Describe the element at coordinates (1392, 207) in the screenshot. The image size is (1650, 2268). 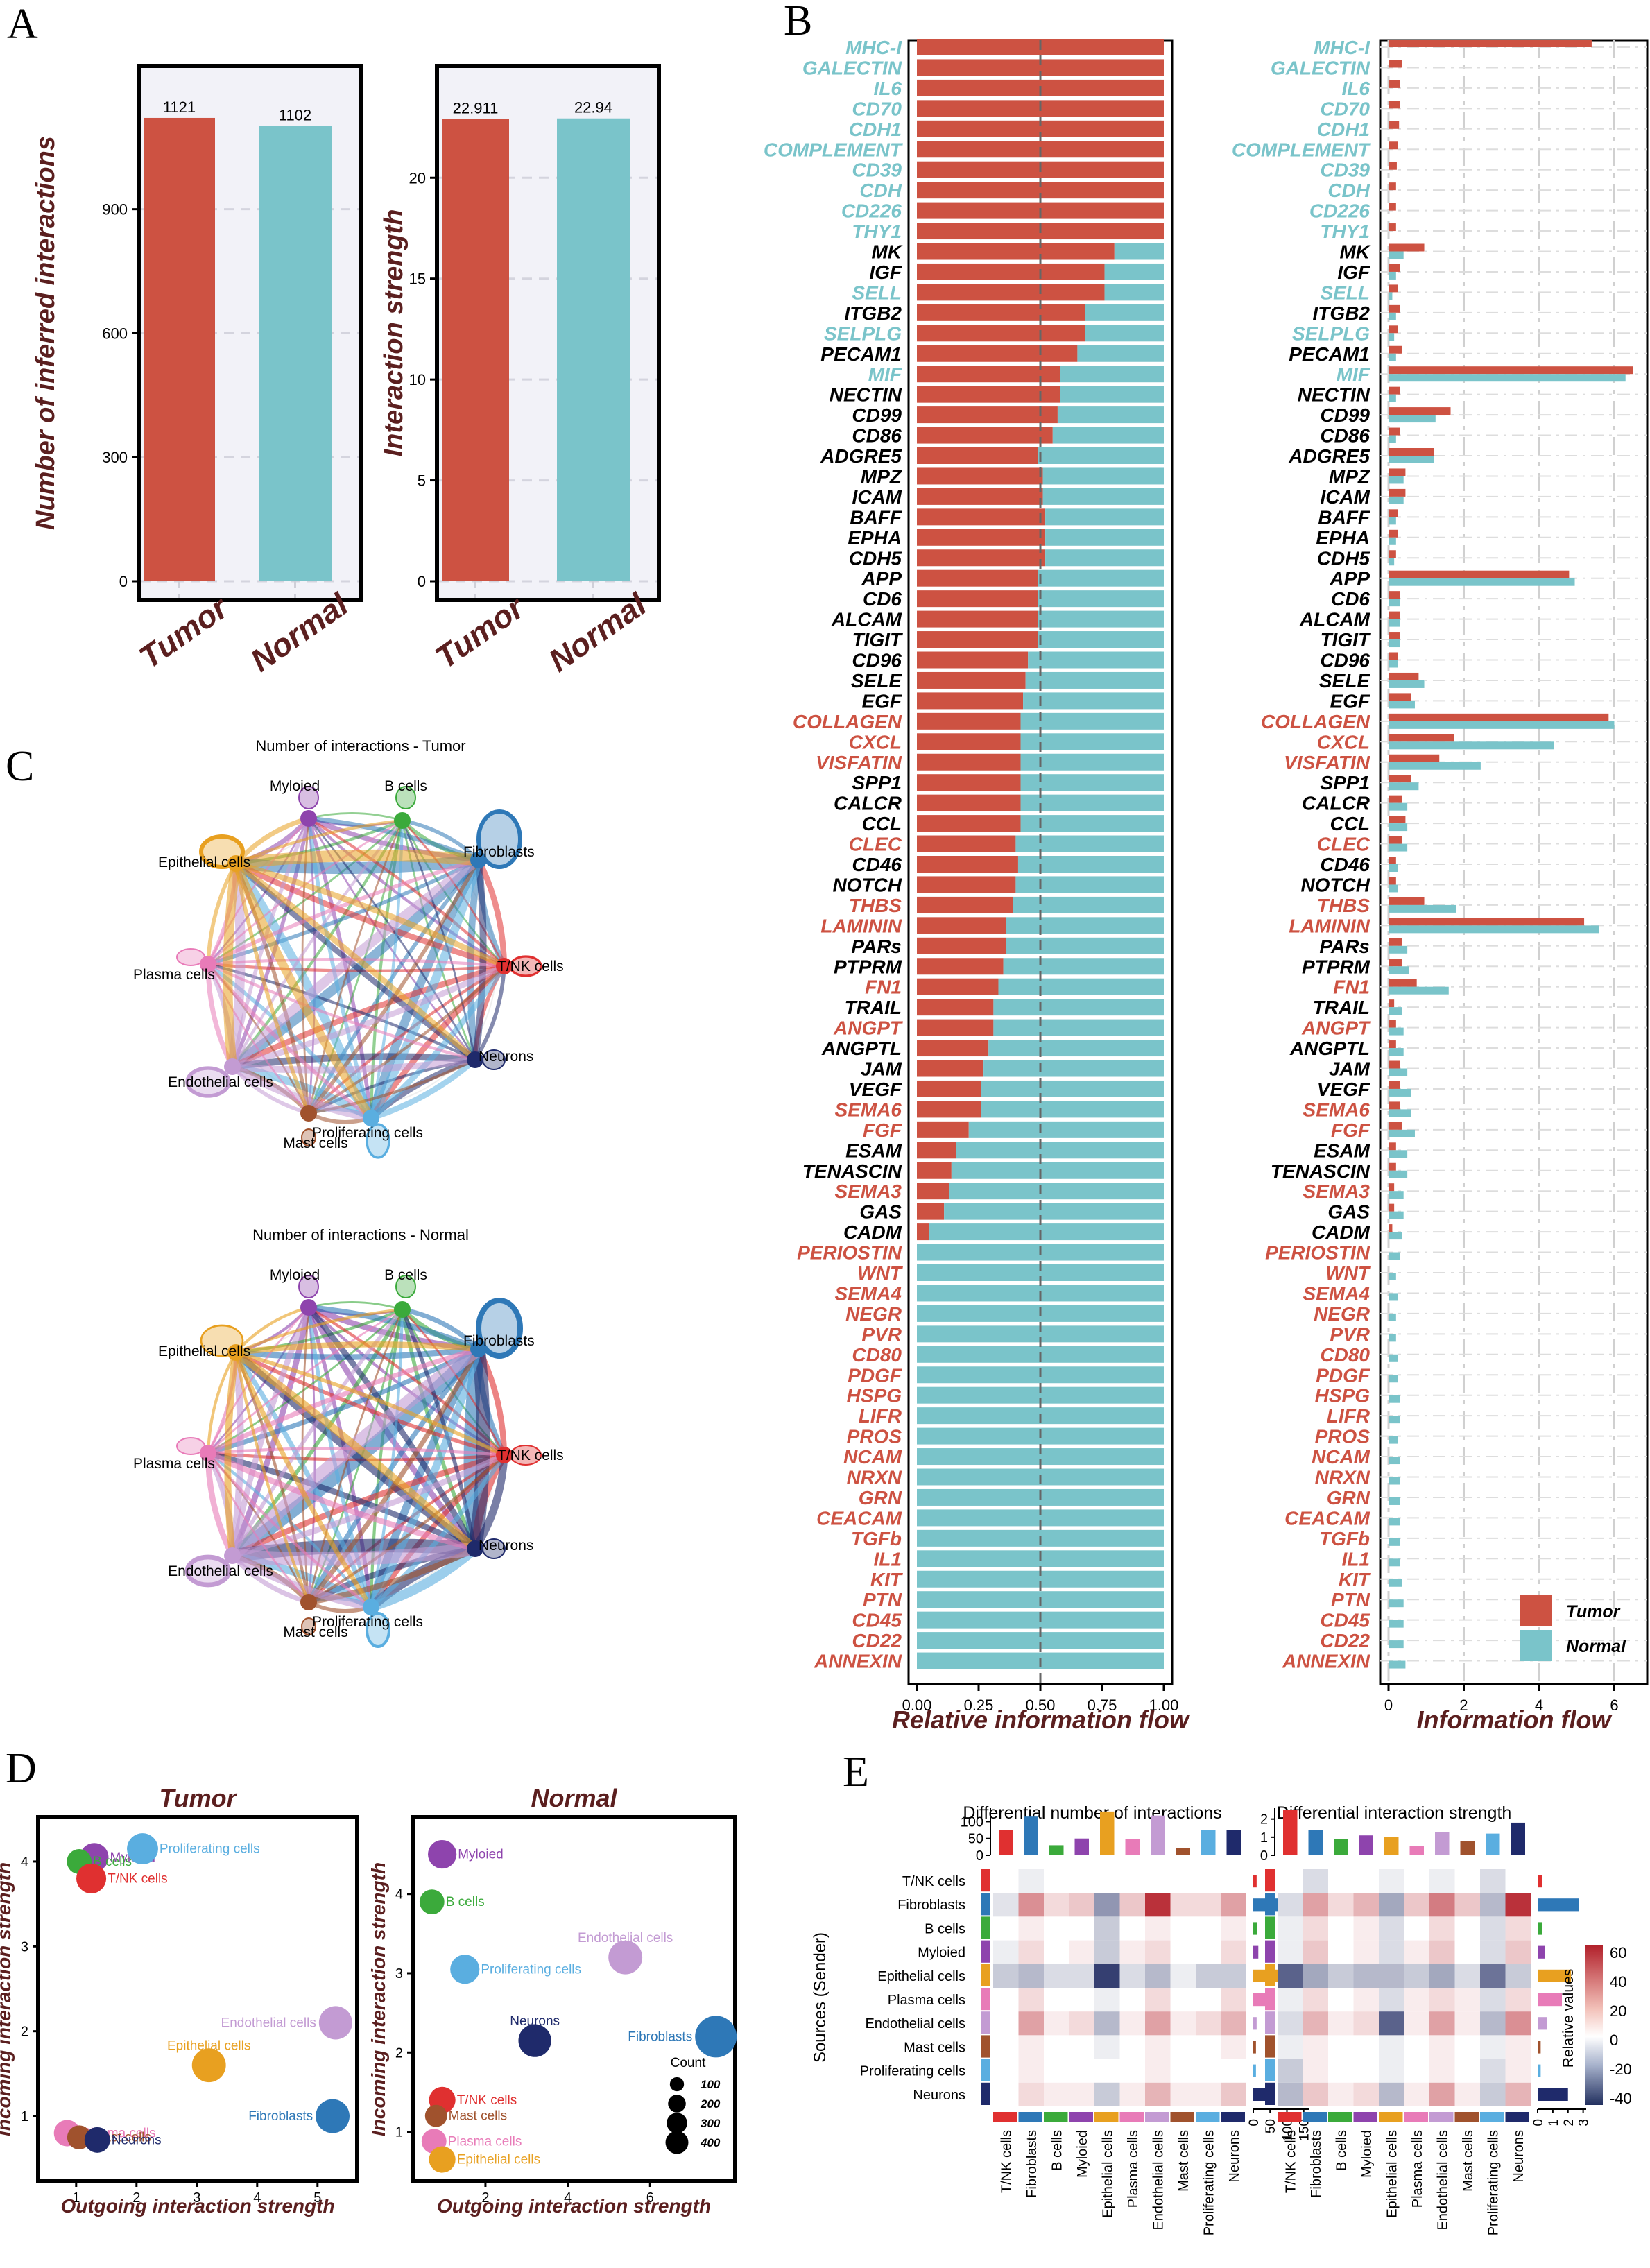
I see `bar-tumor-CD226` at that location.